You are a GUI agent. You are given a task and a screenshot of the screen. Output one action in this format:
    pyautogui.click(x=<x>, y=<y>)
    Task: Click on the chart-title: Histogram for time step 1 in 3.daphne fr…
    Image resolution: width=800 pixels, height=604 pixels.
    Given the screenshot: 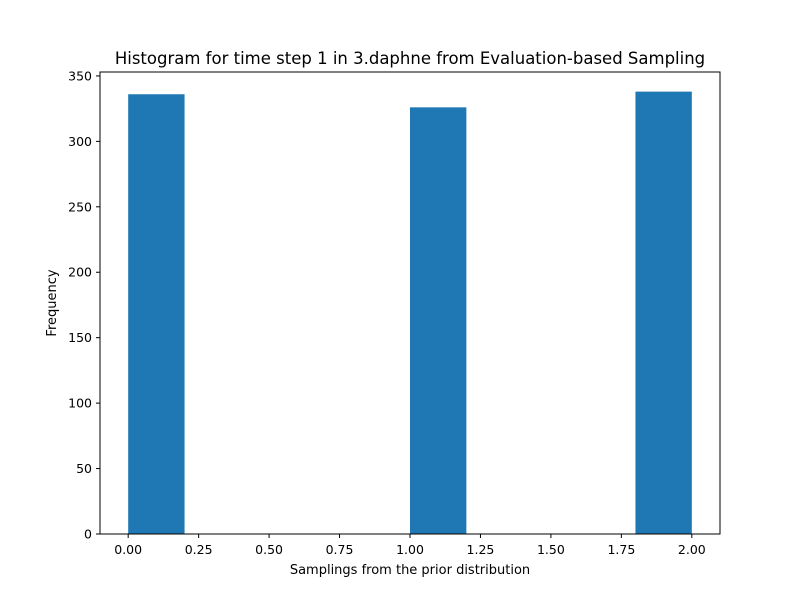 What is the action you would take?
    pyautogui.click(x=410, y=58)
    